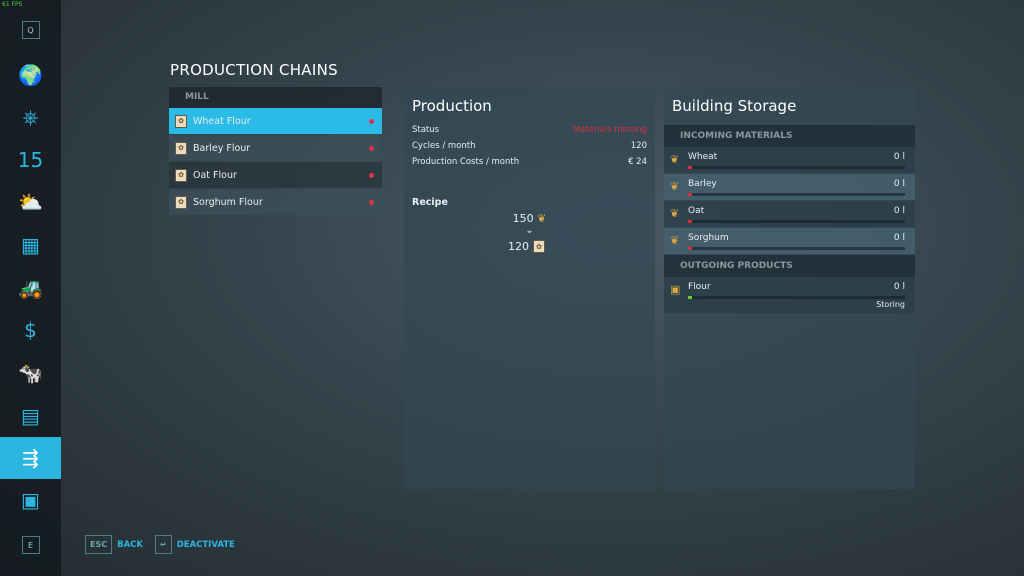  What do you see at coordinates (542, 218) in the screenshot?
I see `wheat-icon: ❦` at bounding box center [542, 218].